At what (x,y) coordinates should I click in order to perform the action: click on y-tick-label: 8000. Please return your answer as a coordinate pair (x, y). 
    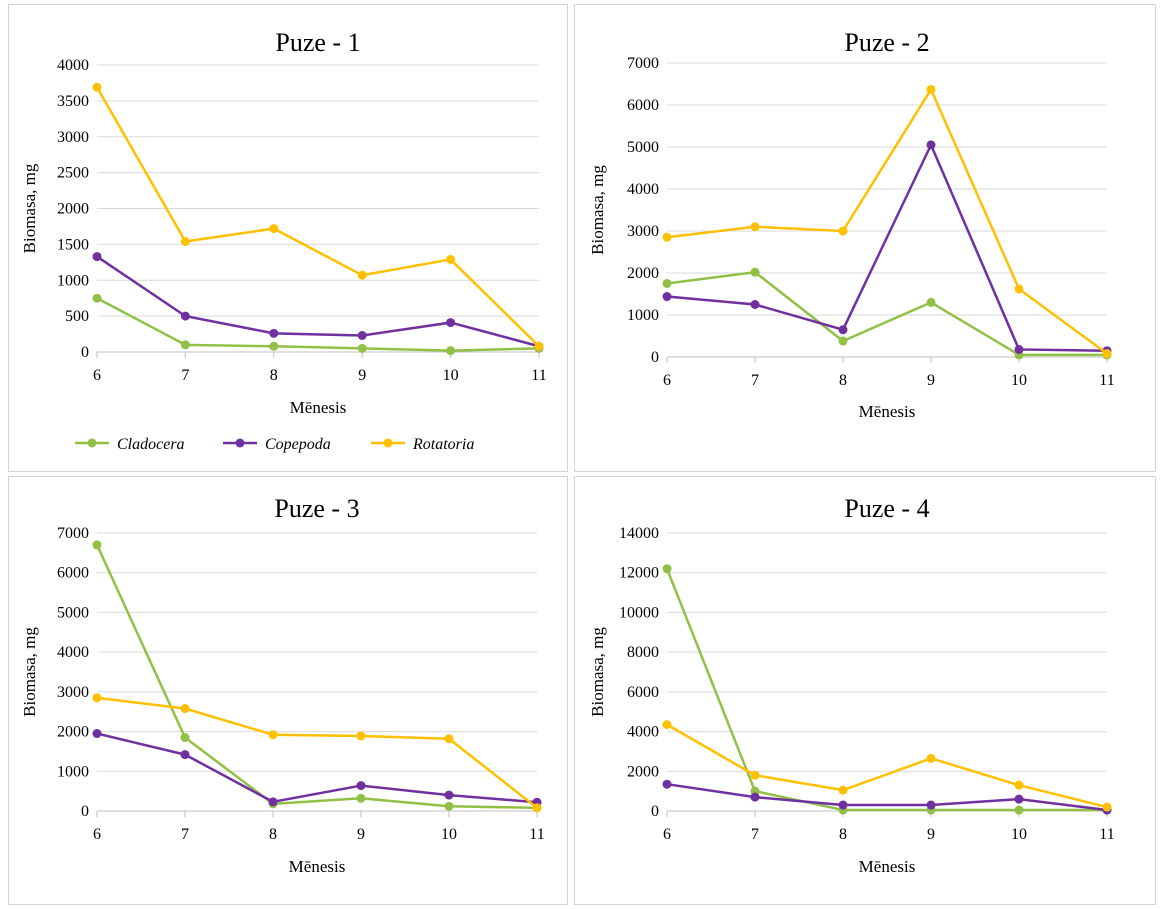
    Looking at the image, I should click on (643, 652).